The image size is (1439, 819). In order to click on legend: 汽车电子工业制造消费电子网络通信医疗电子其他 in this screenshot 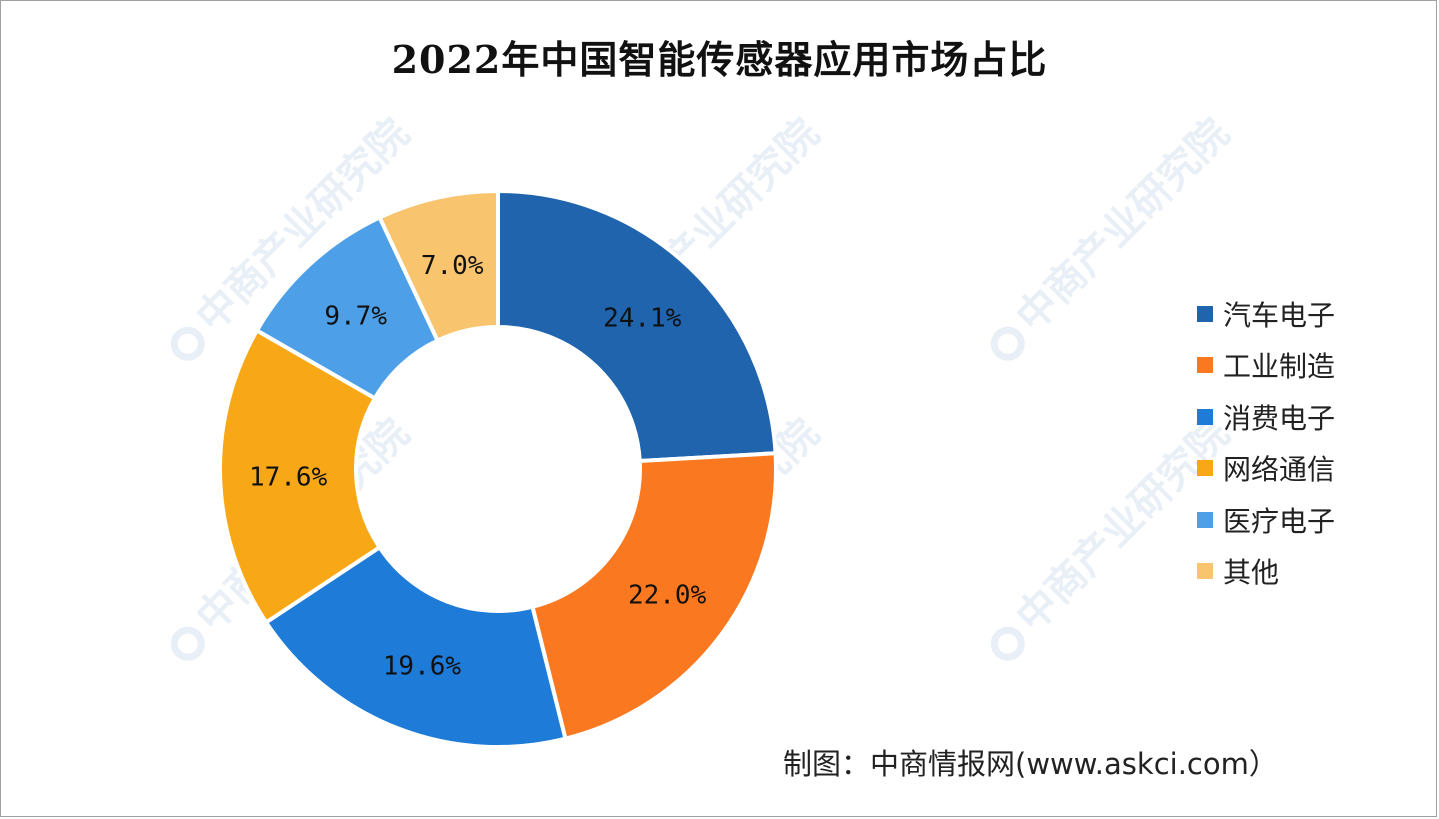, I will do `click(1266, 442)`.